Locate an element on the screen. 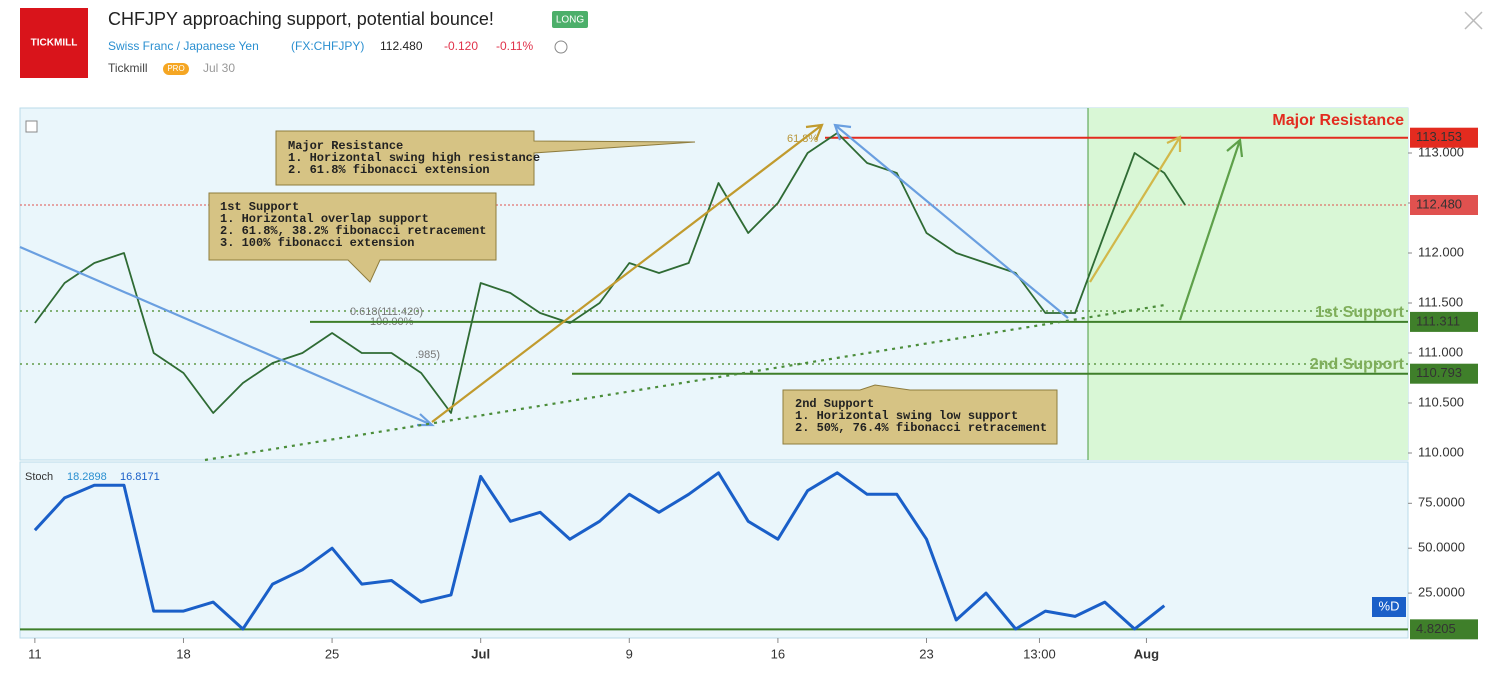 The height and width of the screenshot is (674, 1504). y-tick-label: 110.000 is located at coordinates (1441, 451).